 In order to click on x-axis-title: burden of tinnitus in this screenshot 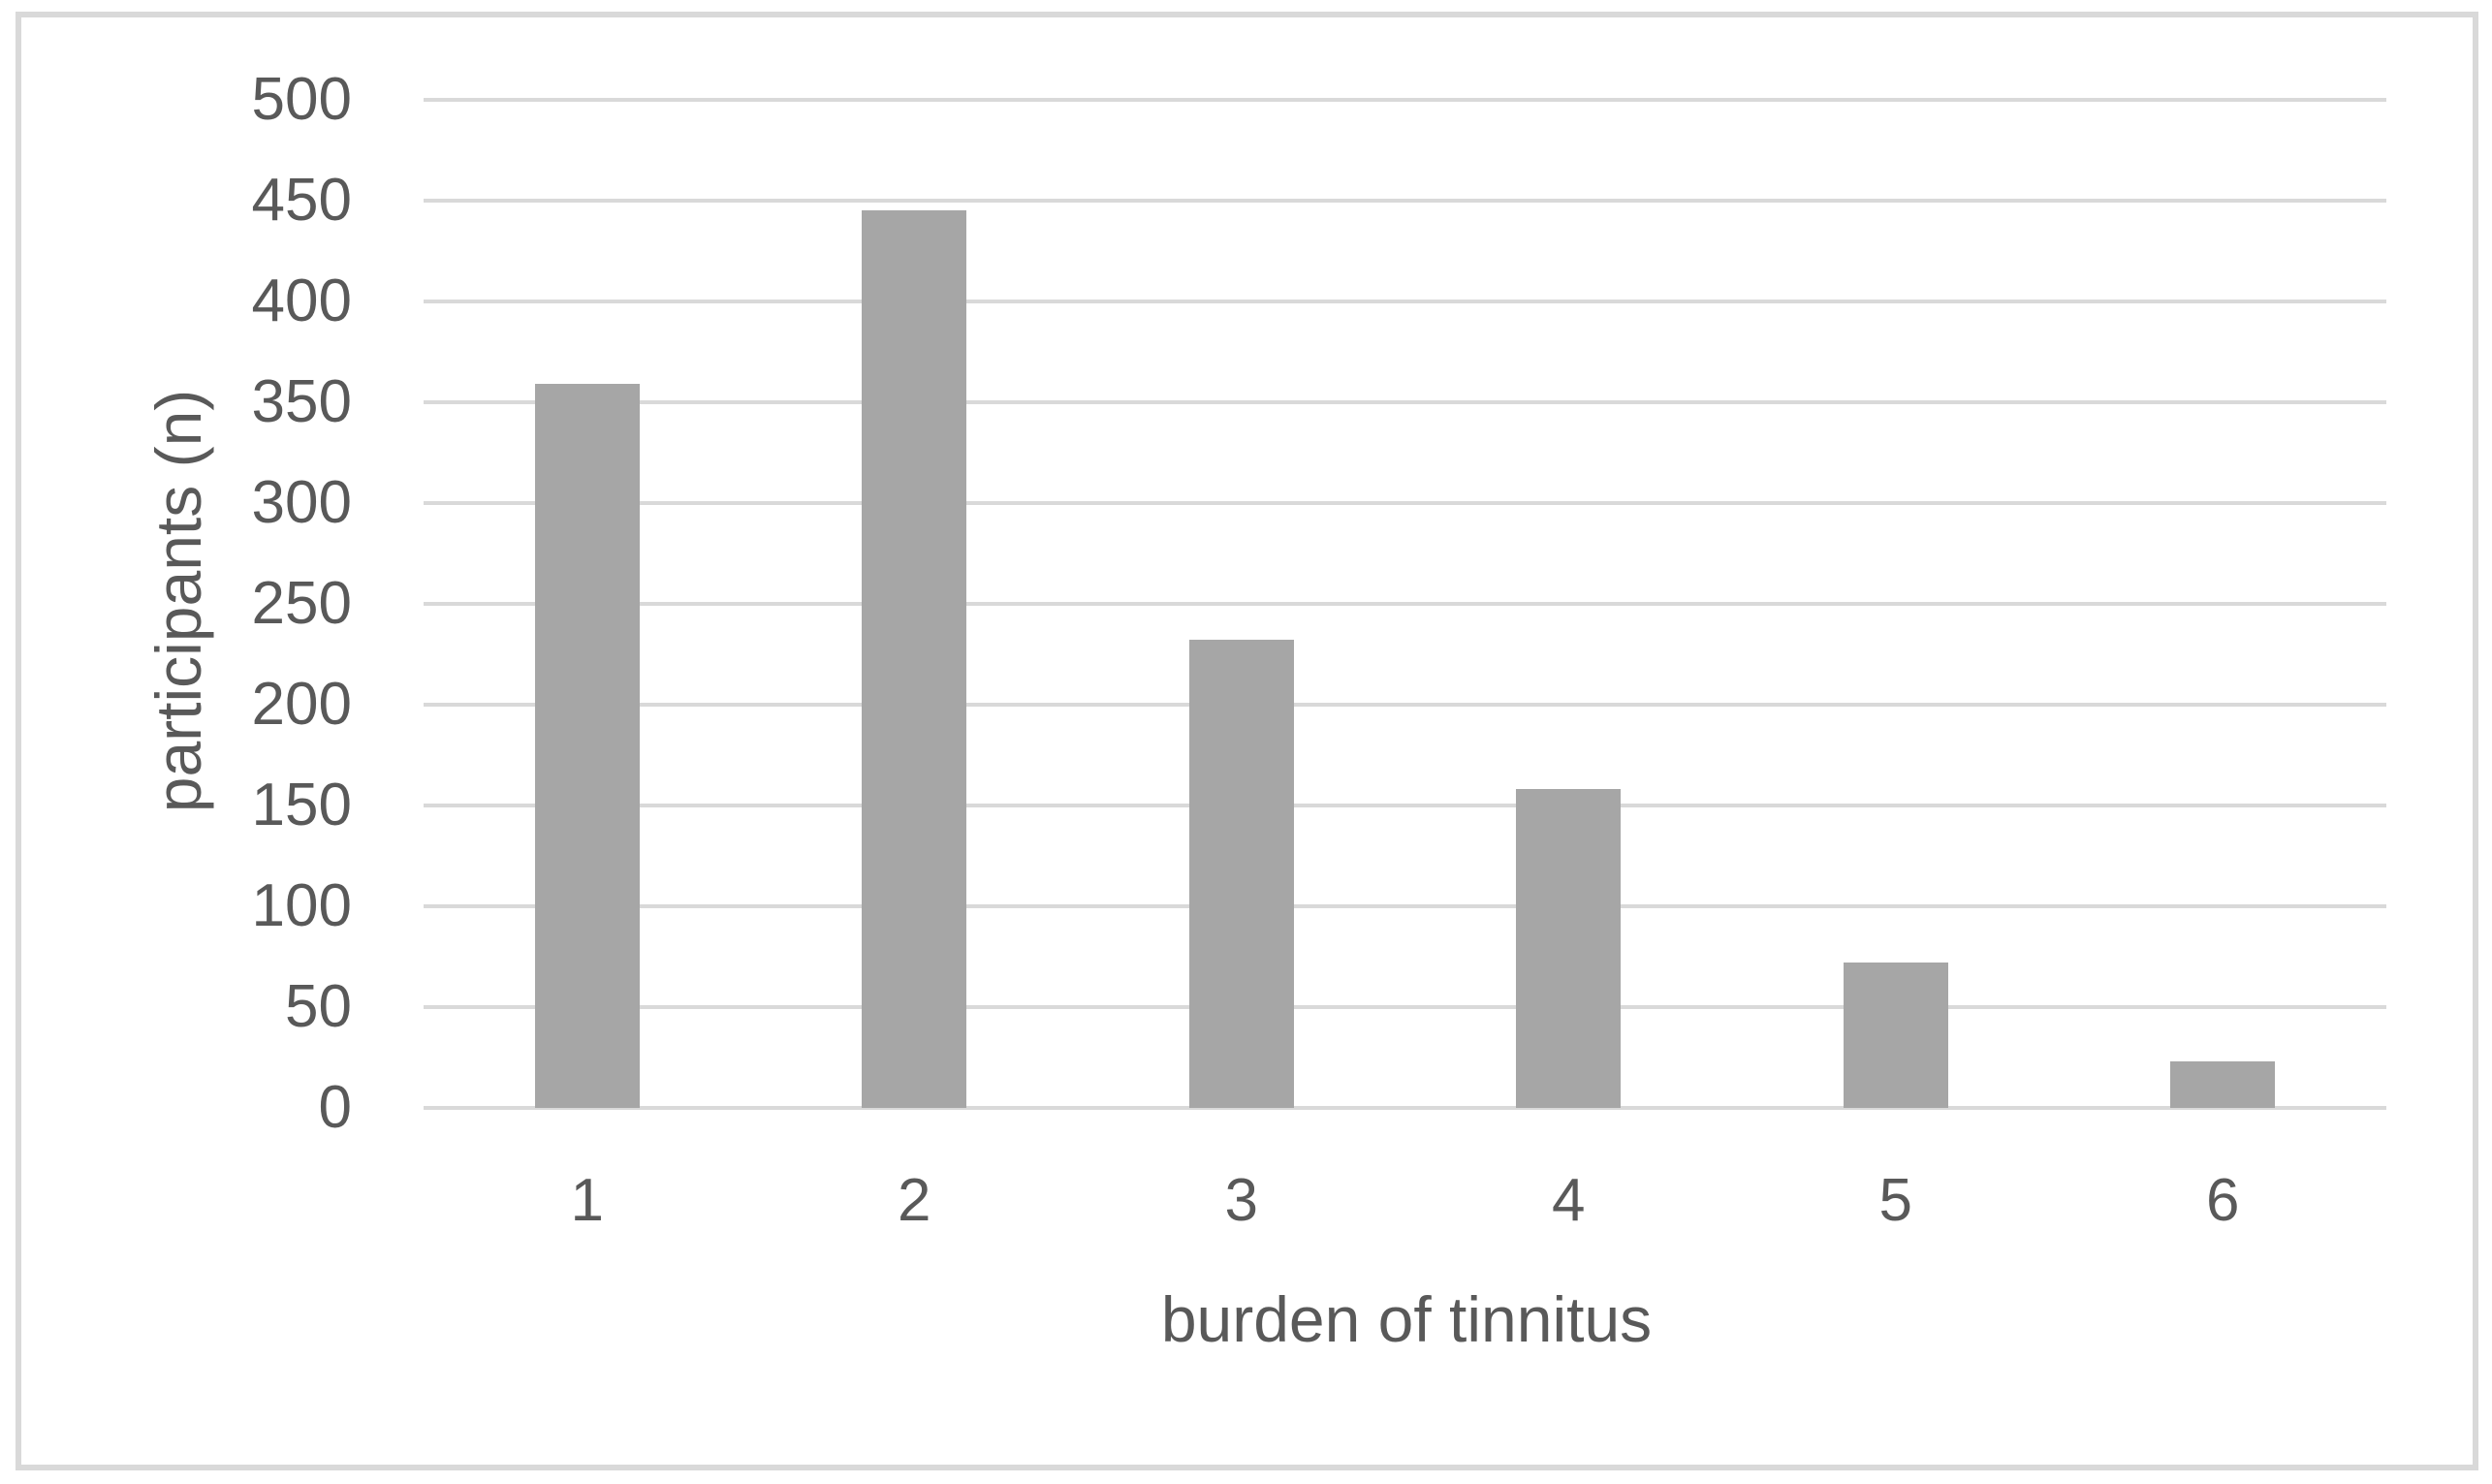, I will do `click(1407, 1319)`.